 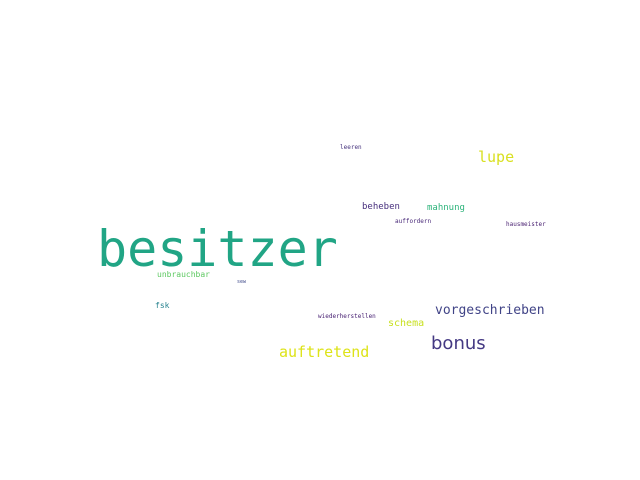 What do you see at coordinates (406, 323) in the screenshot?
I see `word-schema: schema` at bounding box center [406, 323].